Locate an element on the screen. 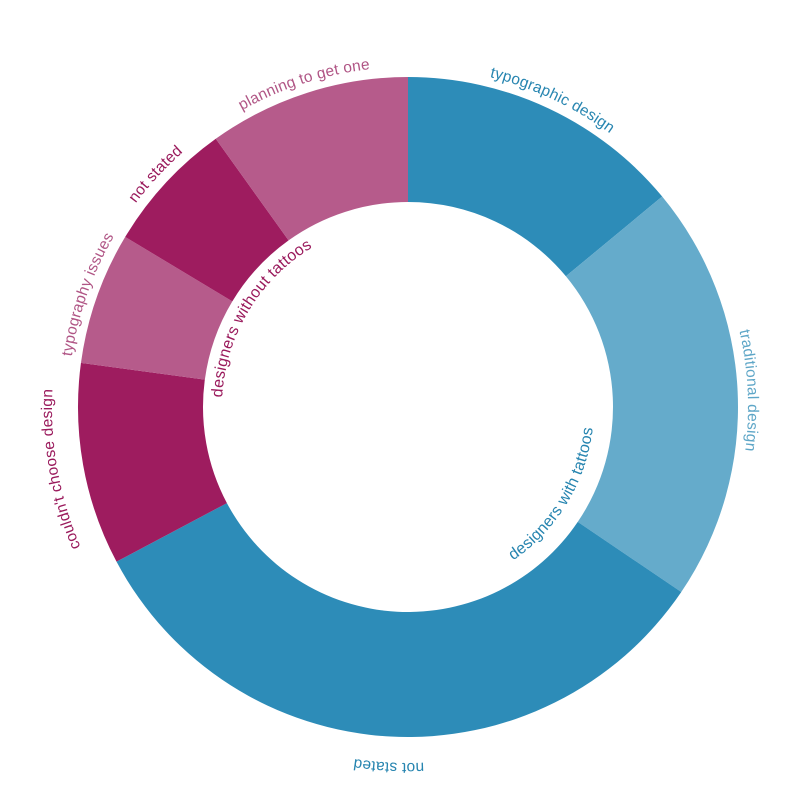 The image size is (800, 800). slice-designers-with-tattoos-typographic-design is located at coordinates (535, 177).